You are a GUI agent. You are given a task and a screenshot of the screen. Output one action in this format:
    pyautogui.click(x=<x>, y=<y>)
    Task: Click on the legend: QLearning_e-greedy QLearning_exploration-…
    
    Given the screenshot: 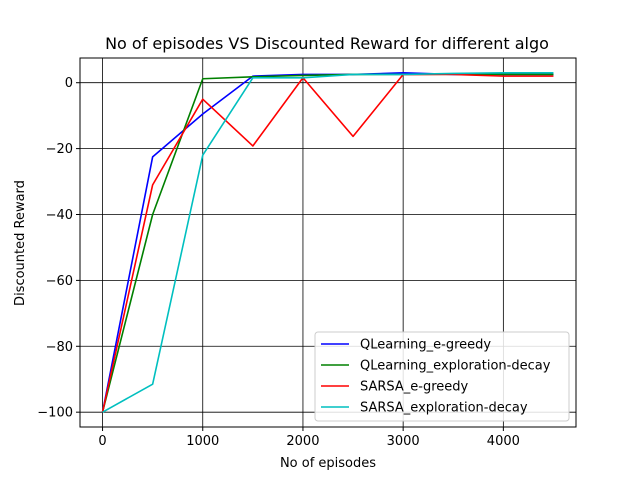 What is the action you would take?
    pyautogui.click(x=442, y=376)
    